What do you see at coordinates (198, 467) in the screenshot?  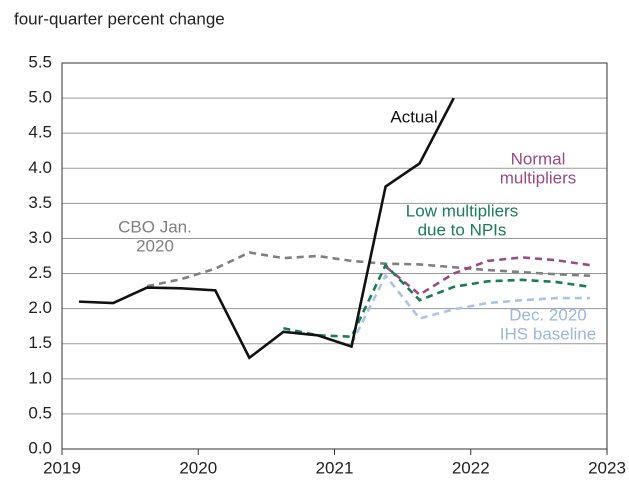 I see `x-tick-label: 2020` at bounding box center [198, 467].